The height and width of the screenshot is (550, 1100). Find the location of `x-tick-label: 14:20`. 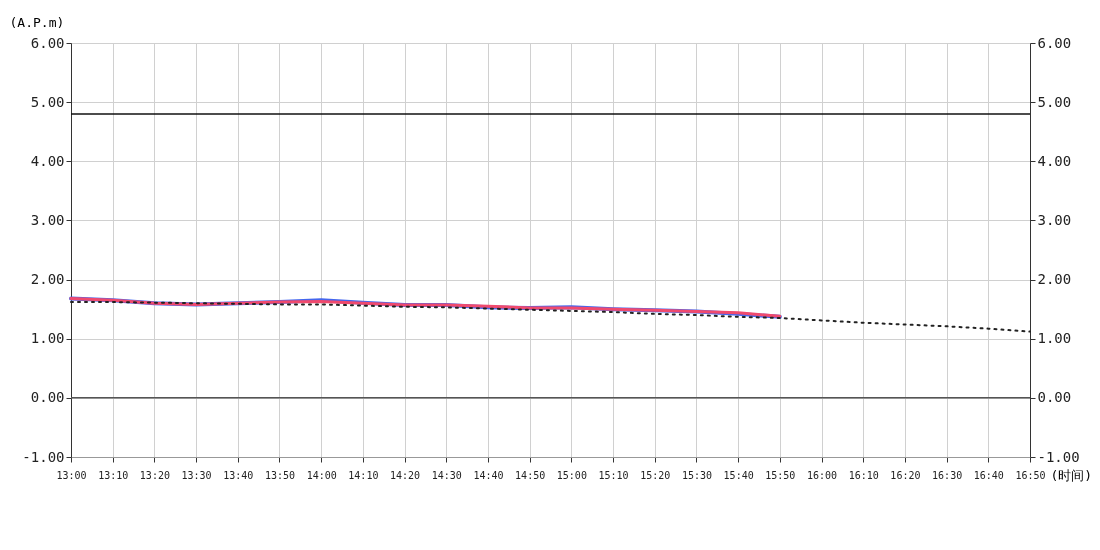

x-tick-label: 14:20 is located at coordinates (405, 475).